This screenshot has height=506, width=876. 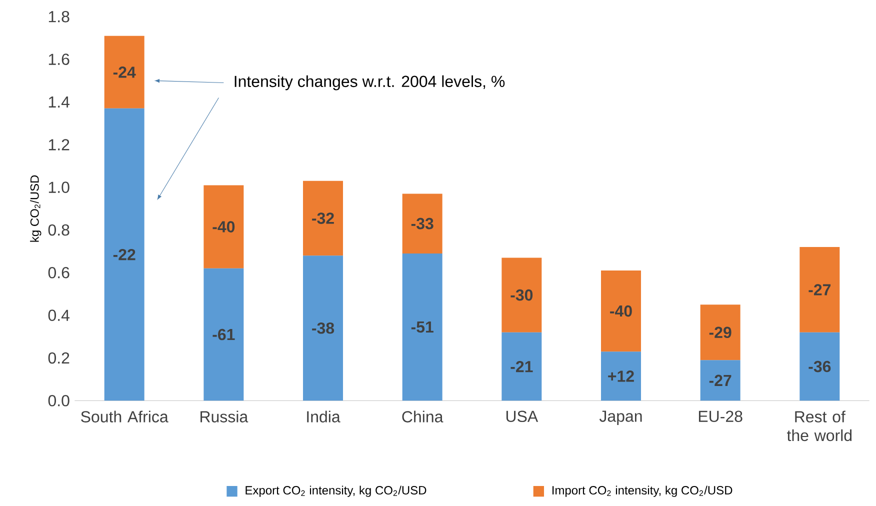 I want to click on annotation: -29, so click(x=720, y=332).